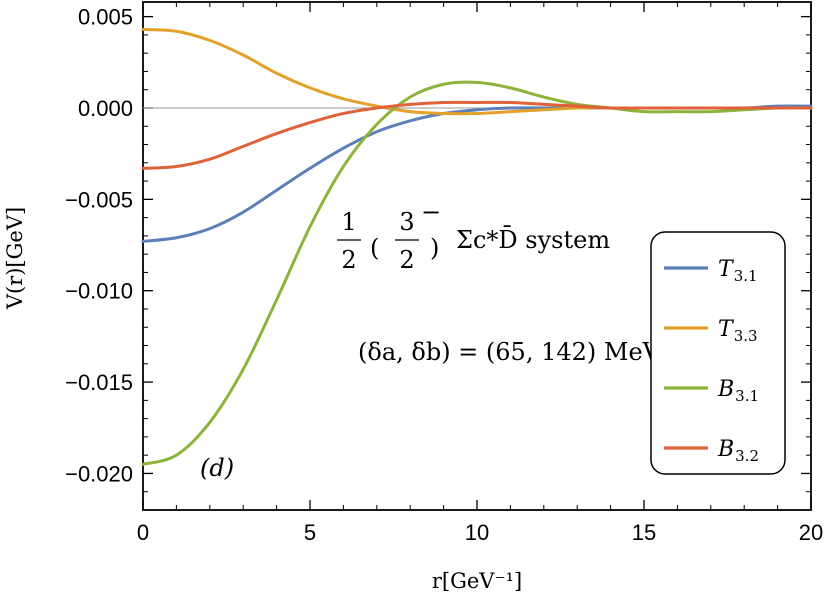  Describe the element at coordinates (533, 240) in the screenshot. I see `system-label: Σc*D̄ system` at that location.